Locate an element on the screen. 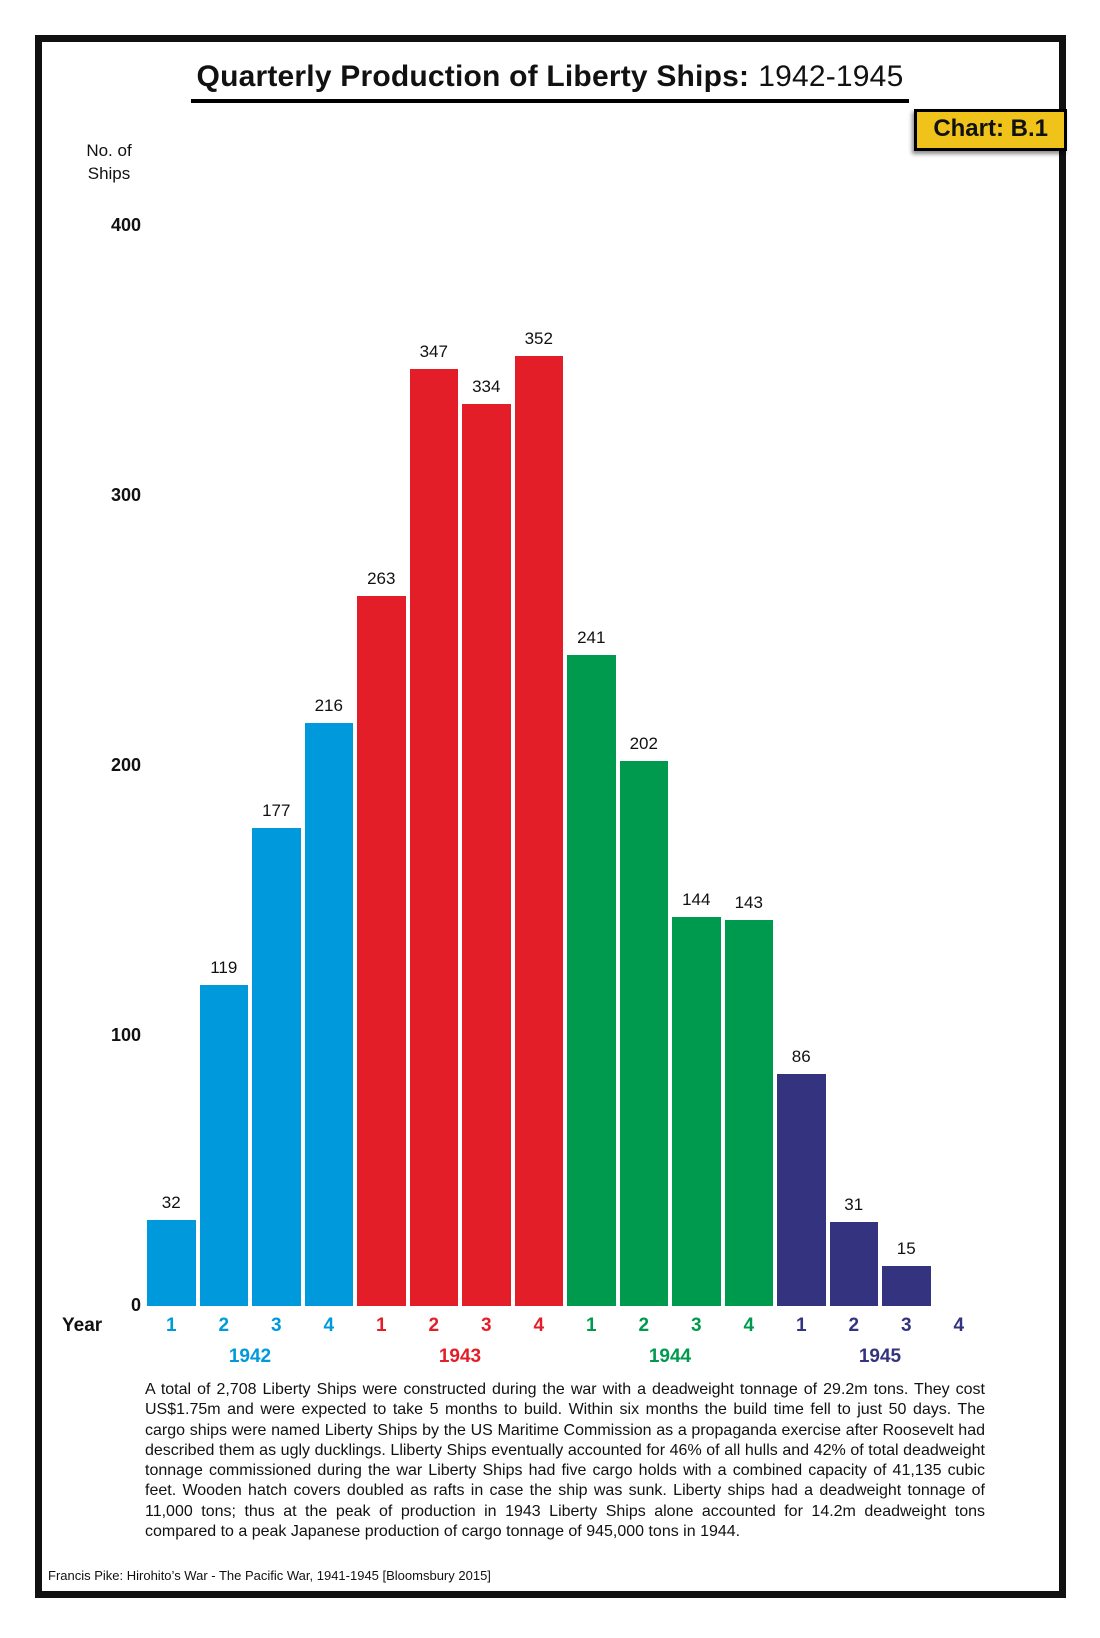  bar-value-label-1942-q2: 119 is located at coordinates (224, 967).